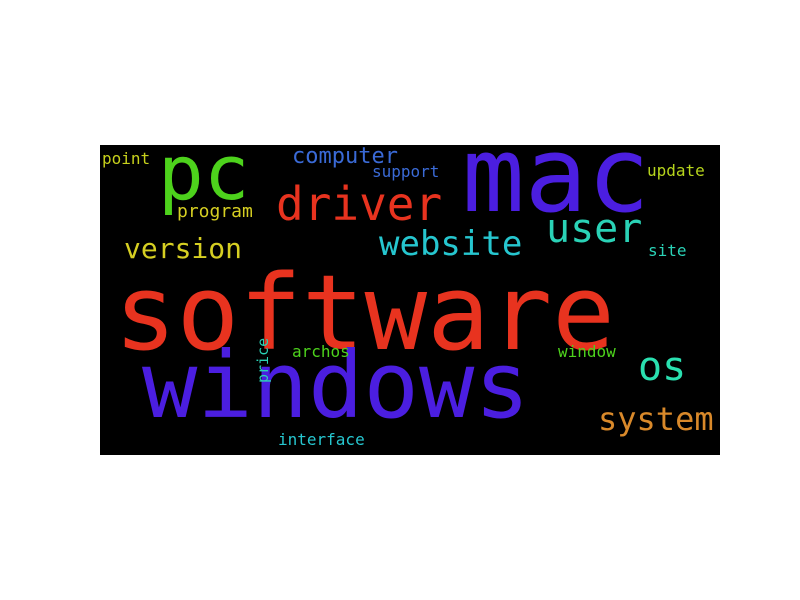 The image size is (800, 600). Describe the element at coordinates (594, 229) in the screenshot. I see `word-user: user` at that location.